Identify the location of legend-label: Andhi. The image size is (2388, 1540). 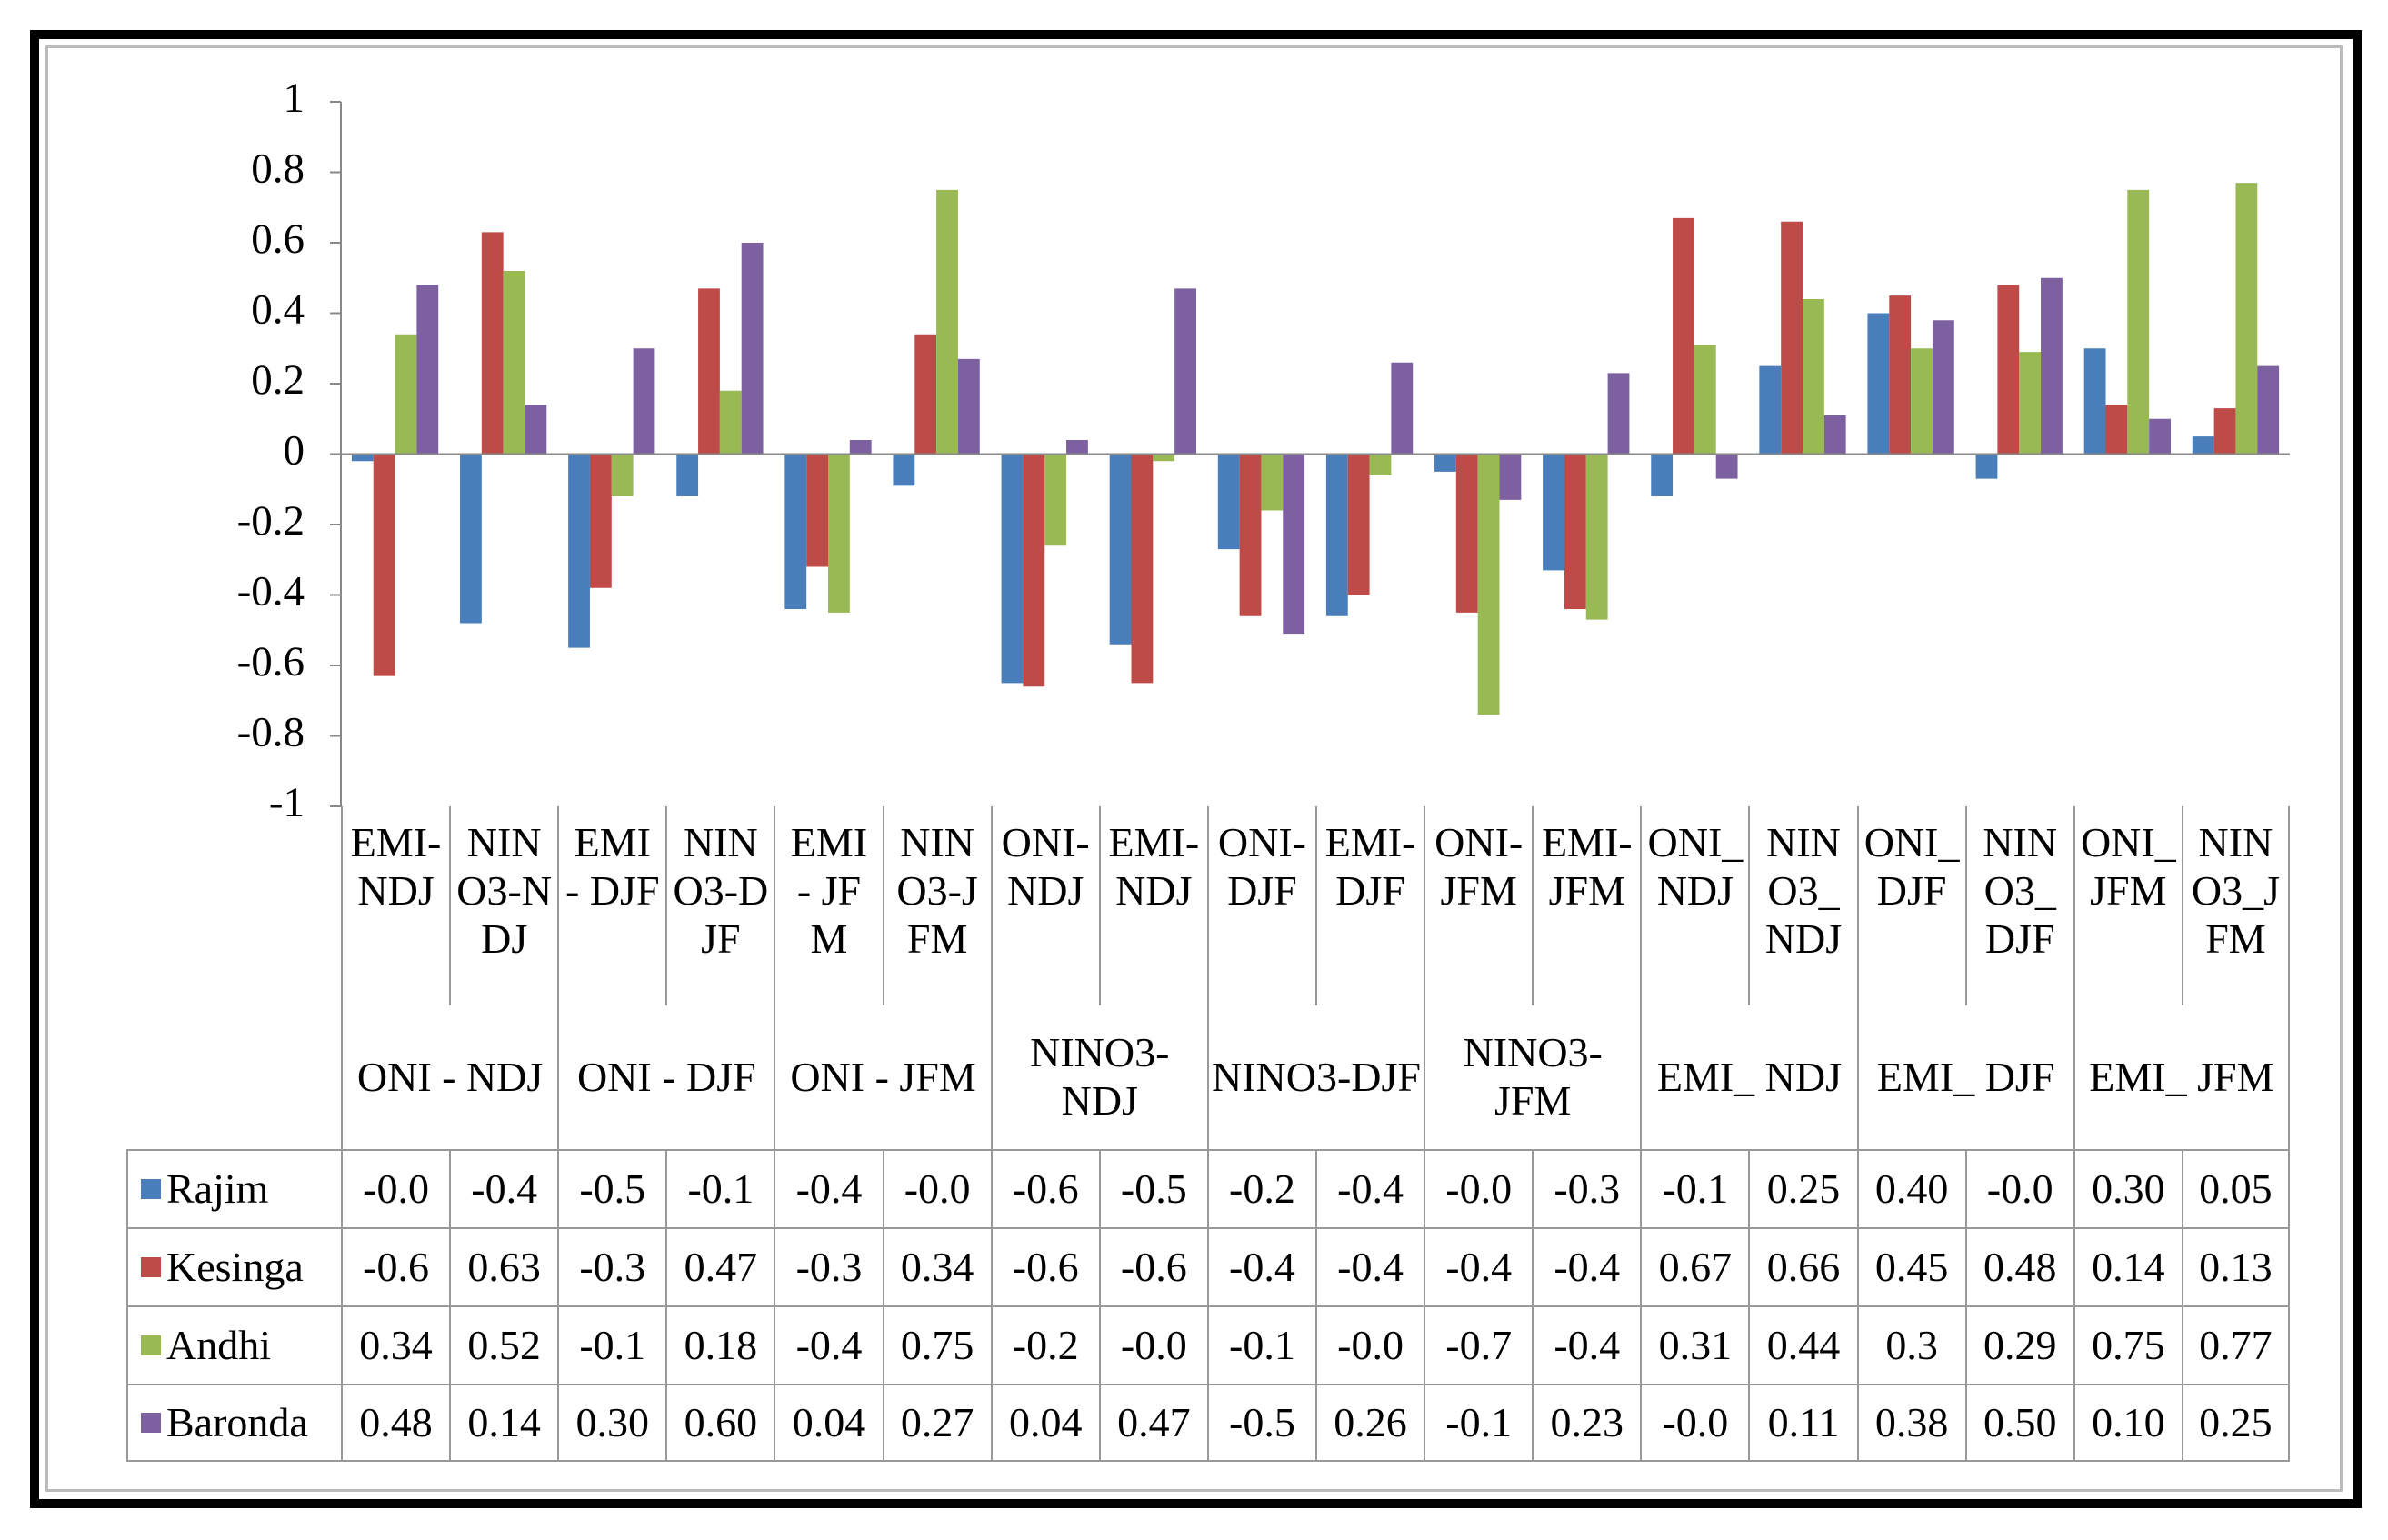
(218, 1344).